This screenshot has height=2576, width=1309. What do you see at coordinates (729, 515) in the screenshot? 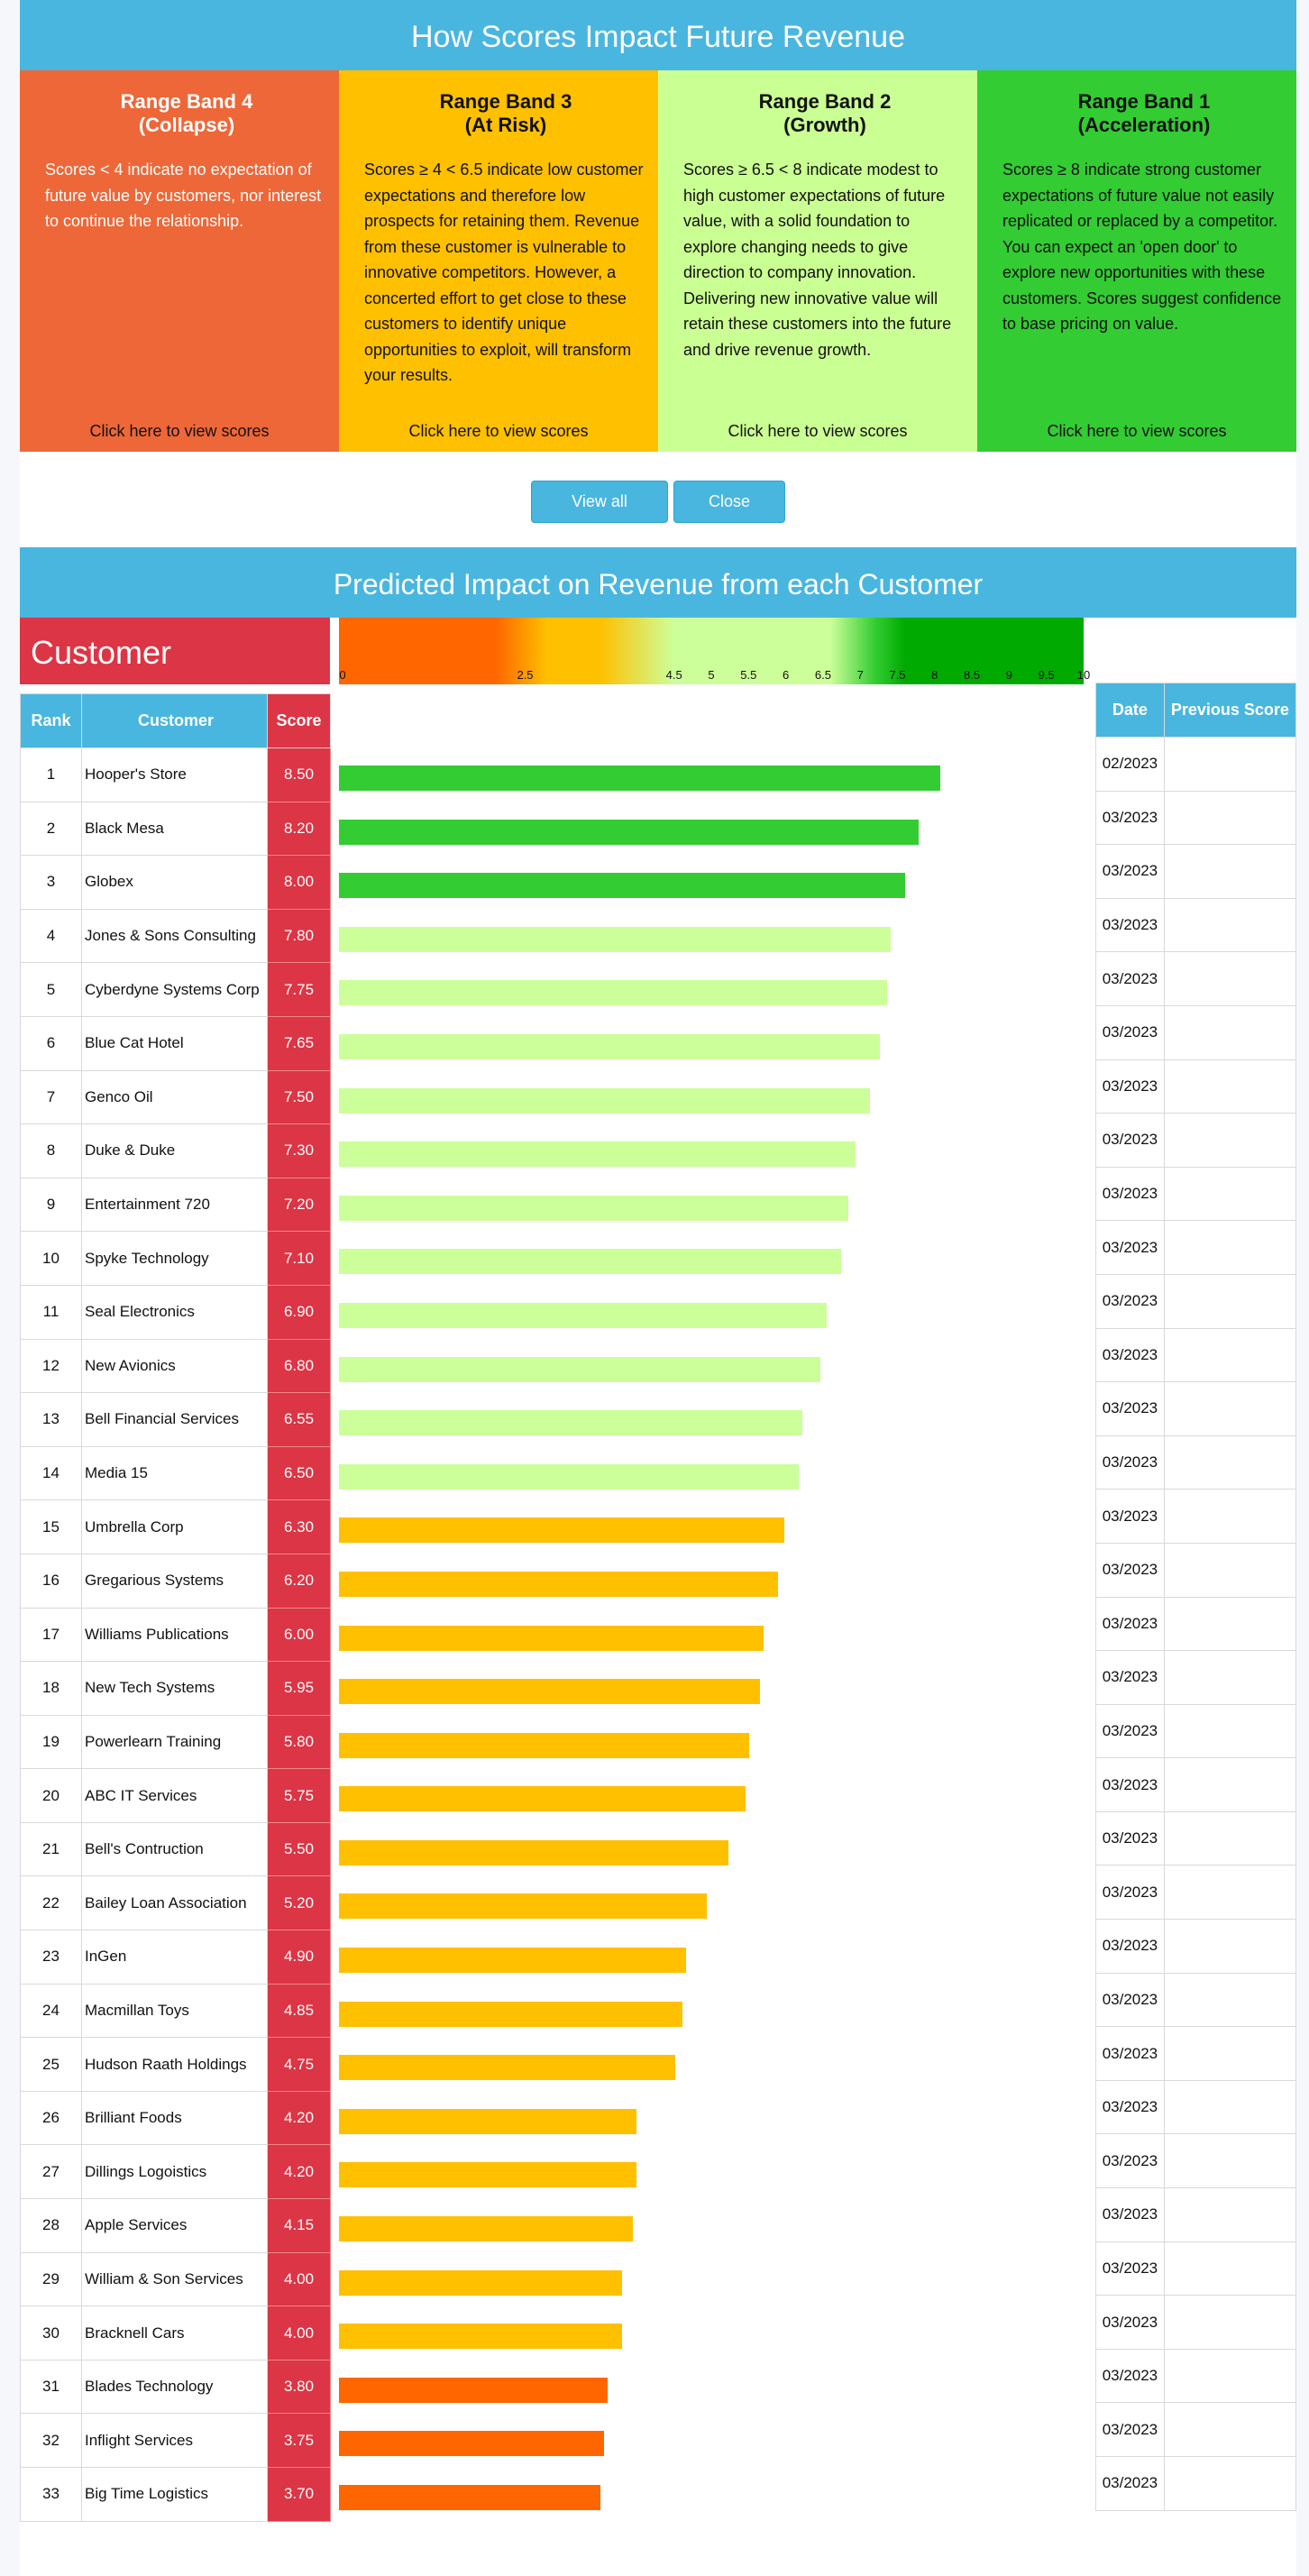
I see `close-table-button: Close Table` at bounding box center [729, 515].